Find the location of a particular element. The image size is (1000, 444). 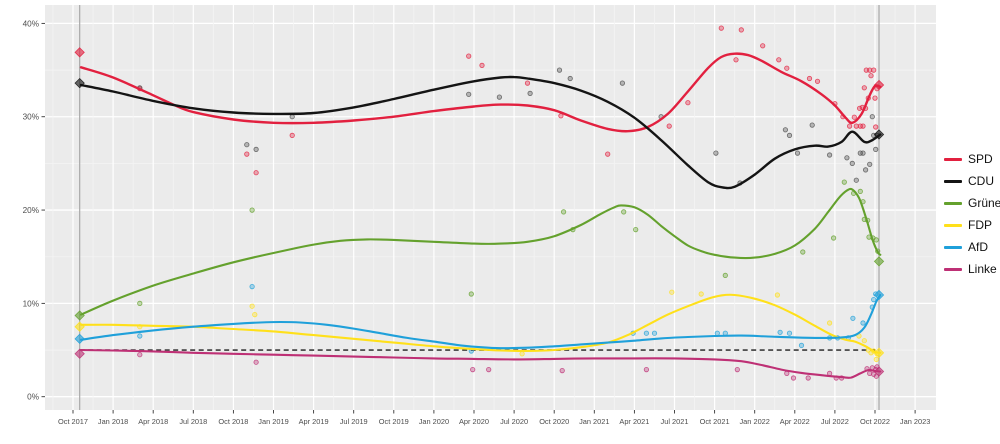

svg-text: Apr 2020 is located at coordinates (474, 421).